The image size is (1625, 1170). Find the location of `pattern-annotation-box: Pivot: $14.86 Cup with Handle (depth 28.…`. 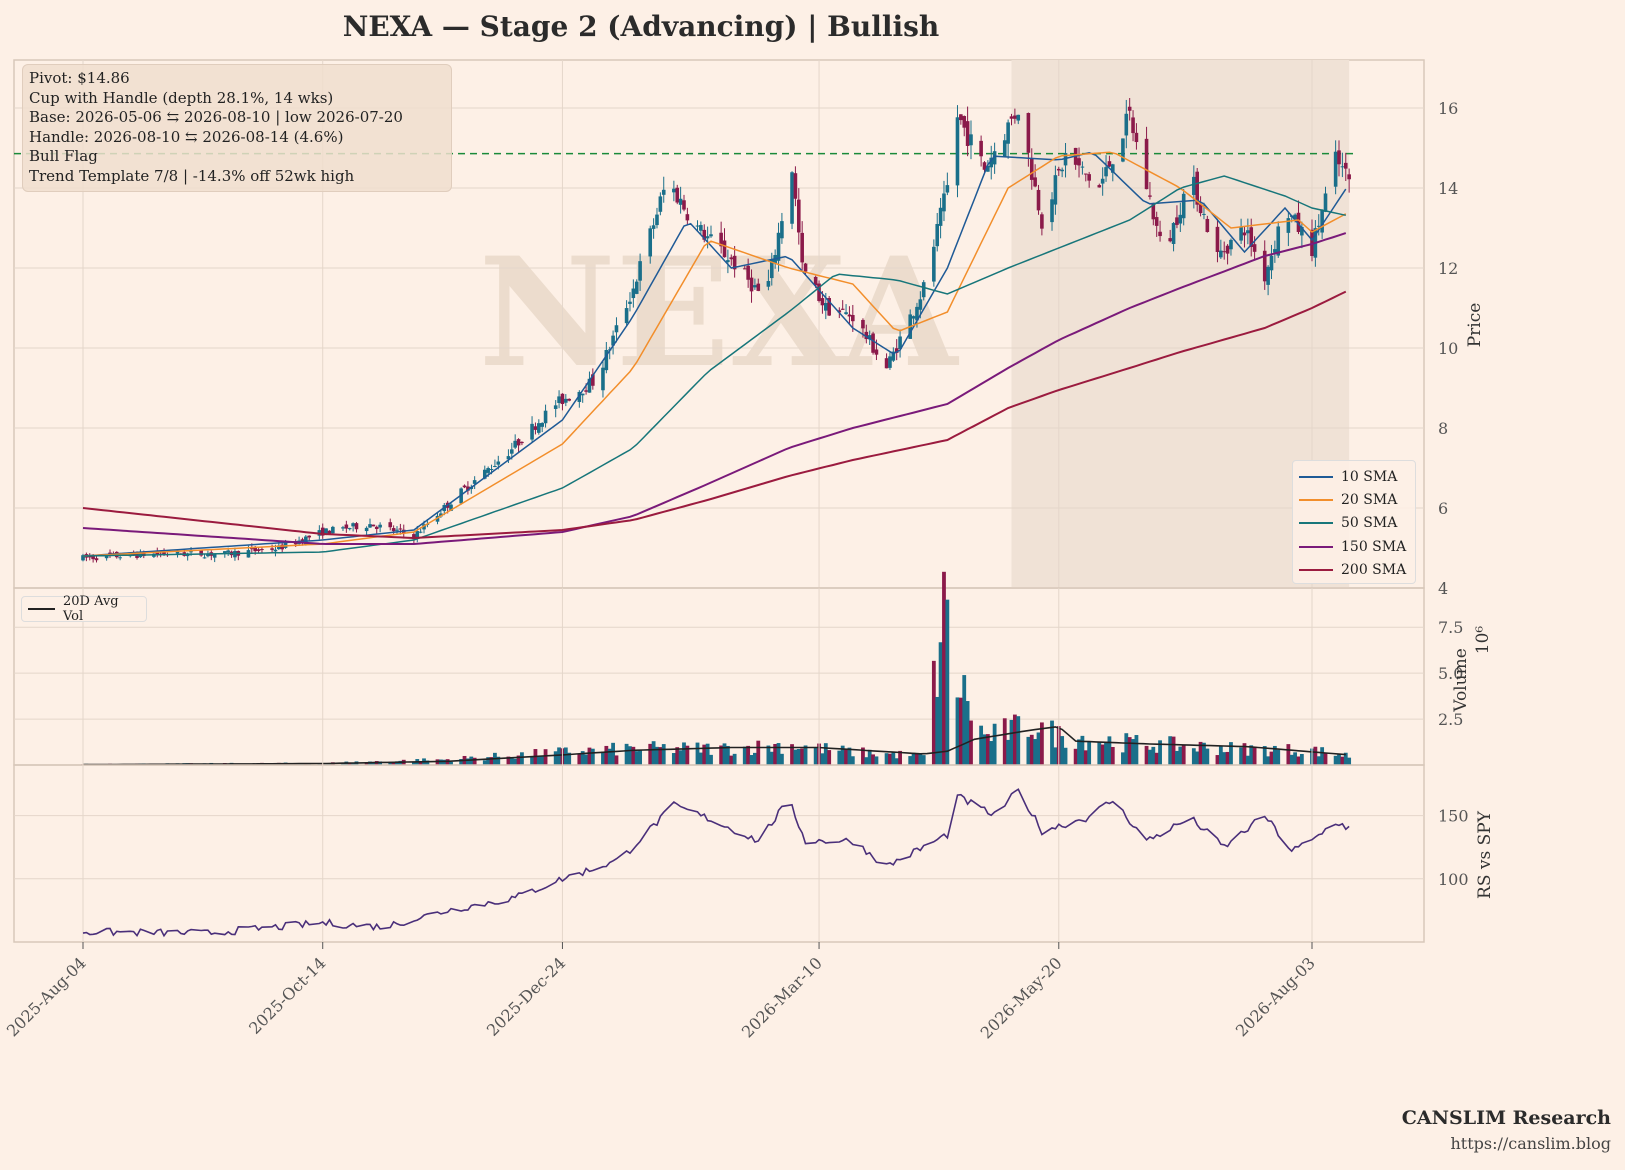

pattern-annotation-box: Pivot: $14.86 Cup with Handle (depth 28.… is located at coordinates (237, 128).